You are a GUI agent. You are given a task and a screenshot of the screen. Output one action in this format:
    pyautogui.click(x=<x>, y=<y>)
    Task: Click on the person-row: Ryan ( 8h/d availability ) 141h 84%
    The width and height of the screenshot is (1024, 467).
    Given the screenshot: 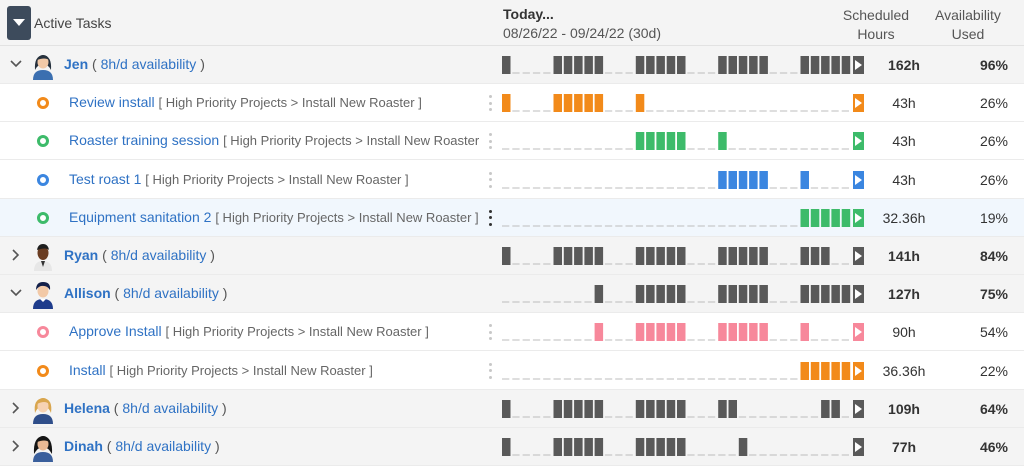 What is the action you would take?
    pyautogui.click(x=512, y=256)
    